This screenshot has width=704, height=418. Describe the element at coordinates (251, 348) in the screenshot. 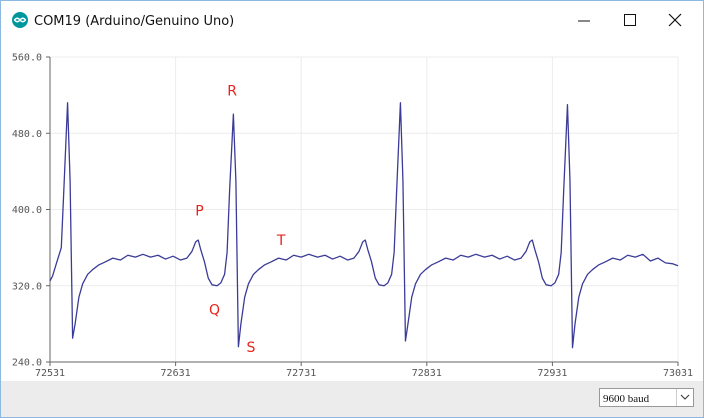

I see `wave-annotation: S` at that location.